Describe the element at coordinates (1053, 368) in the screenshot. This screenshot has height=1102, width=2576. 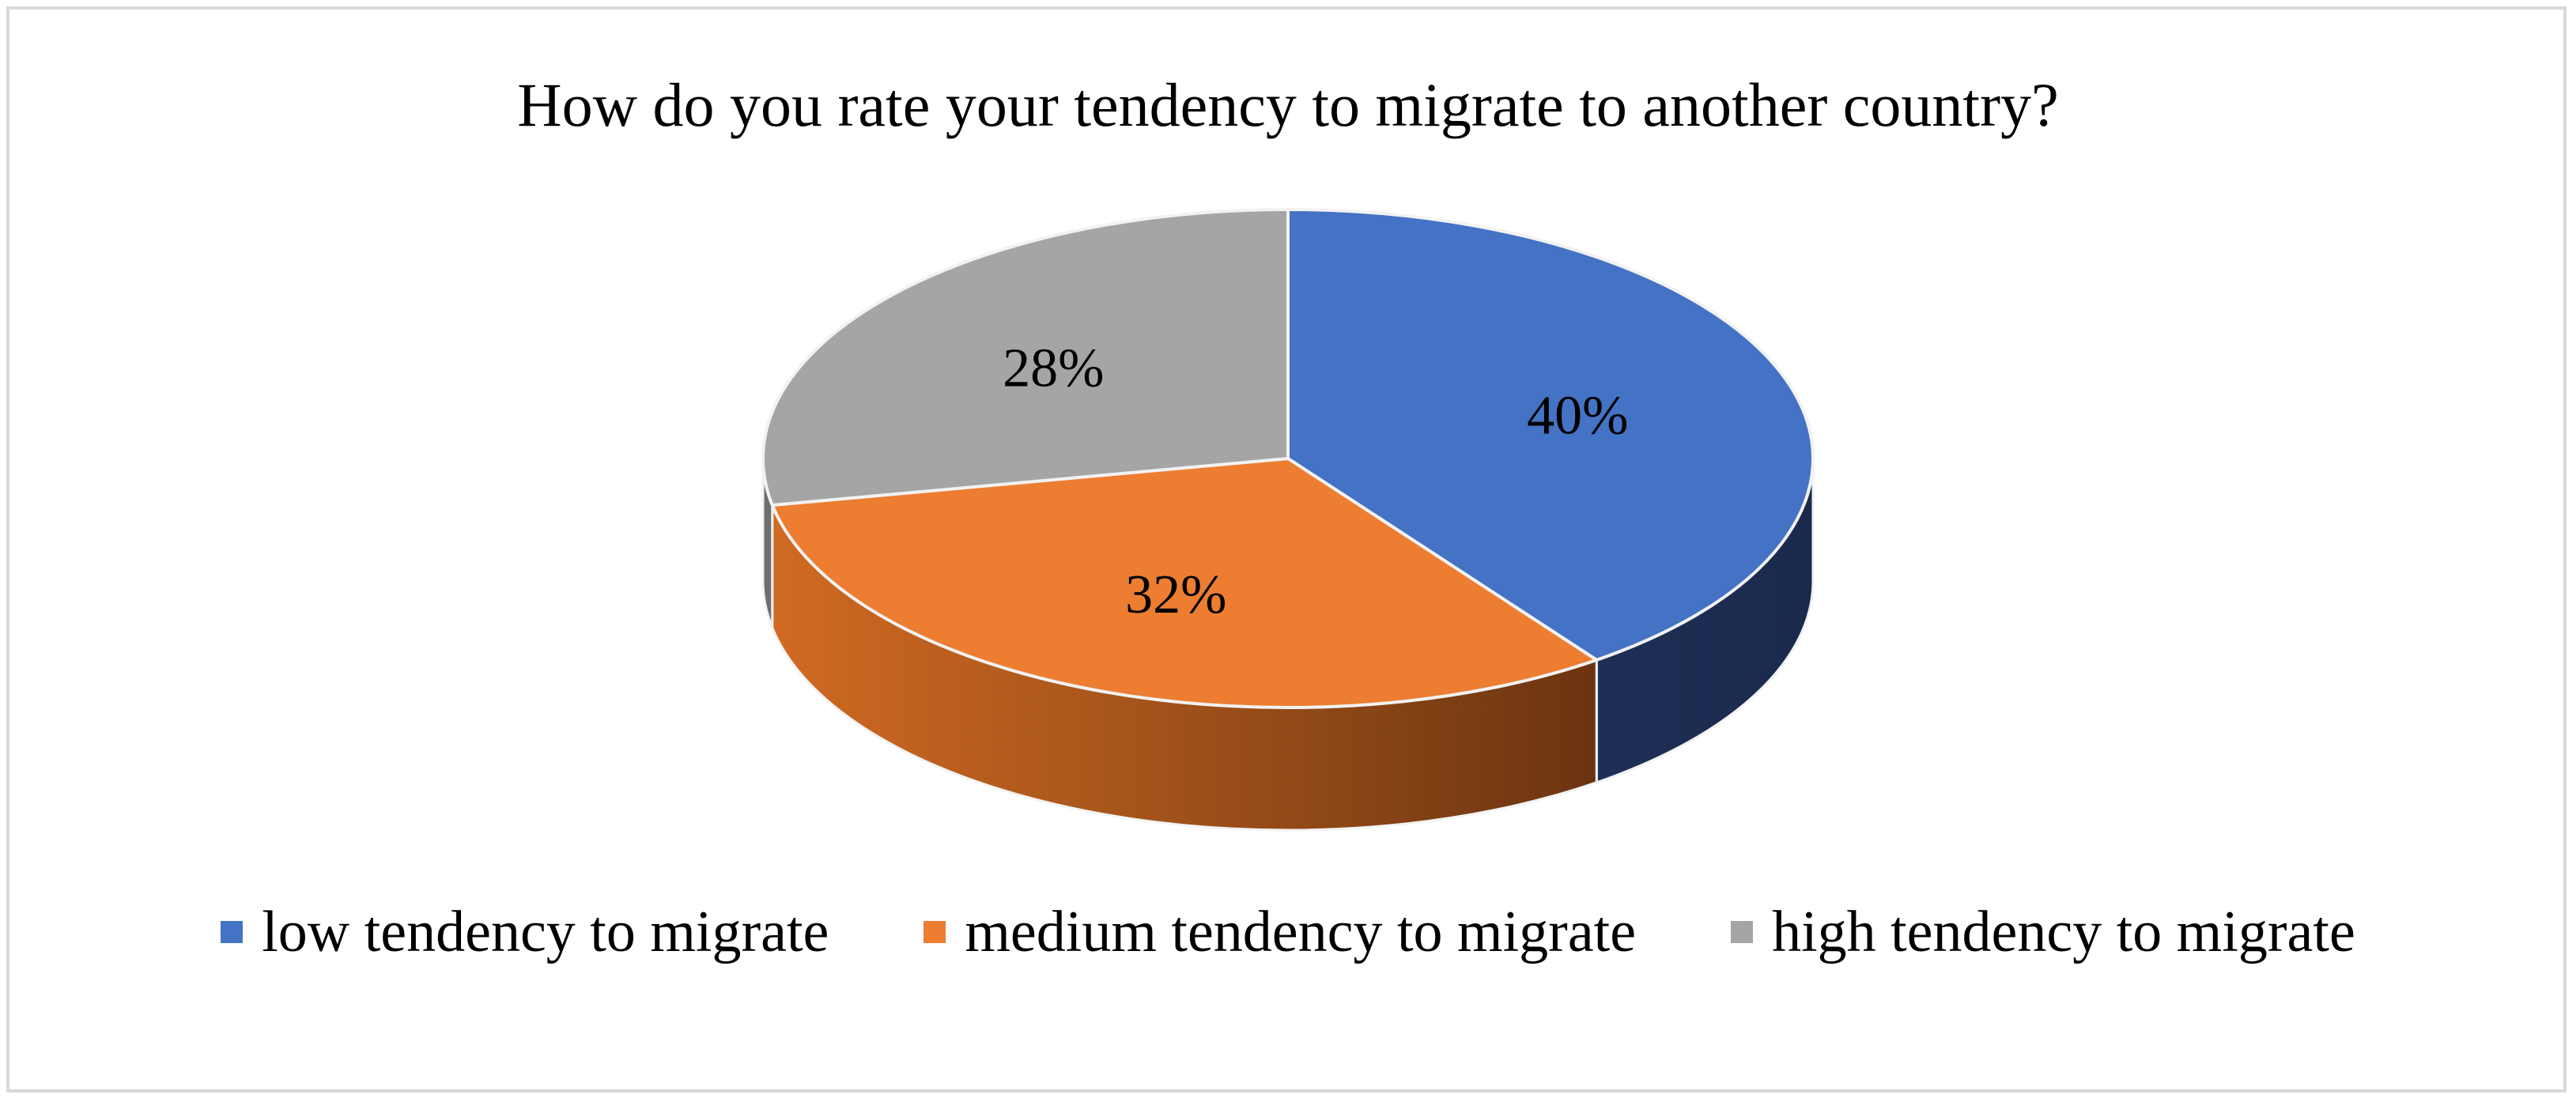
I see `data-label-high: 28%` at that location.